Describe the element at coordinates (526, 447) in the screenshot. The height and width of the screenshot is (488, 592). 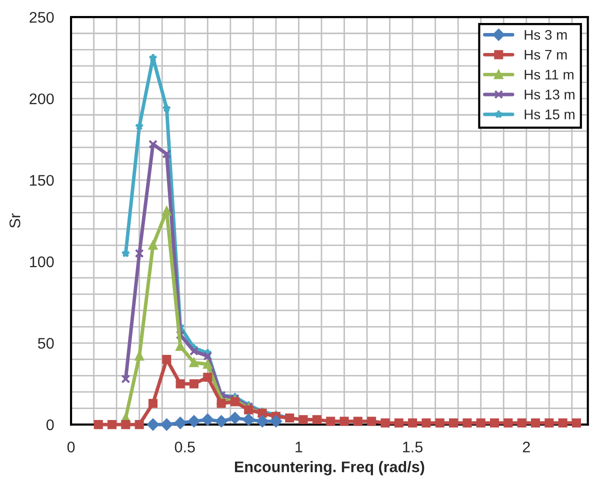
I see `x-tick-label: 2` at that location.